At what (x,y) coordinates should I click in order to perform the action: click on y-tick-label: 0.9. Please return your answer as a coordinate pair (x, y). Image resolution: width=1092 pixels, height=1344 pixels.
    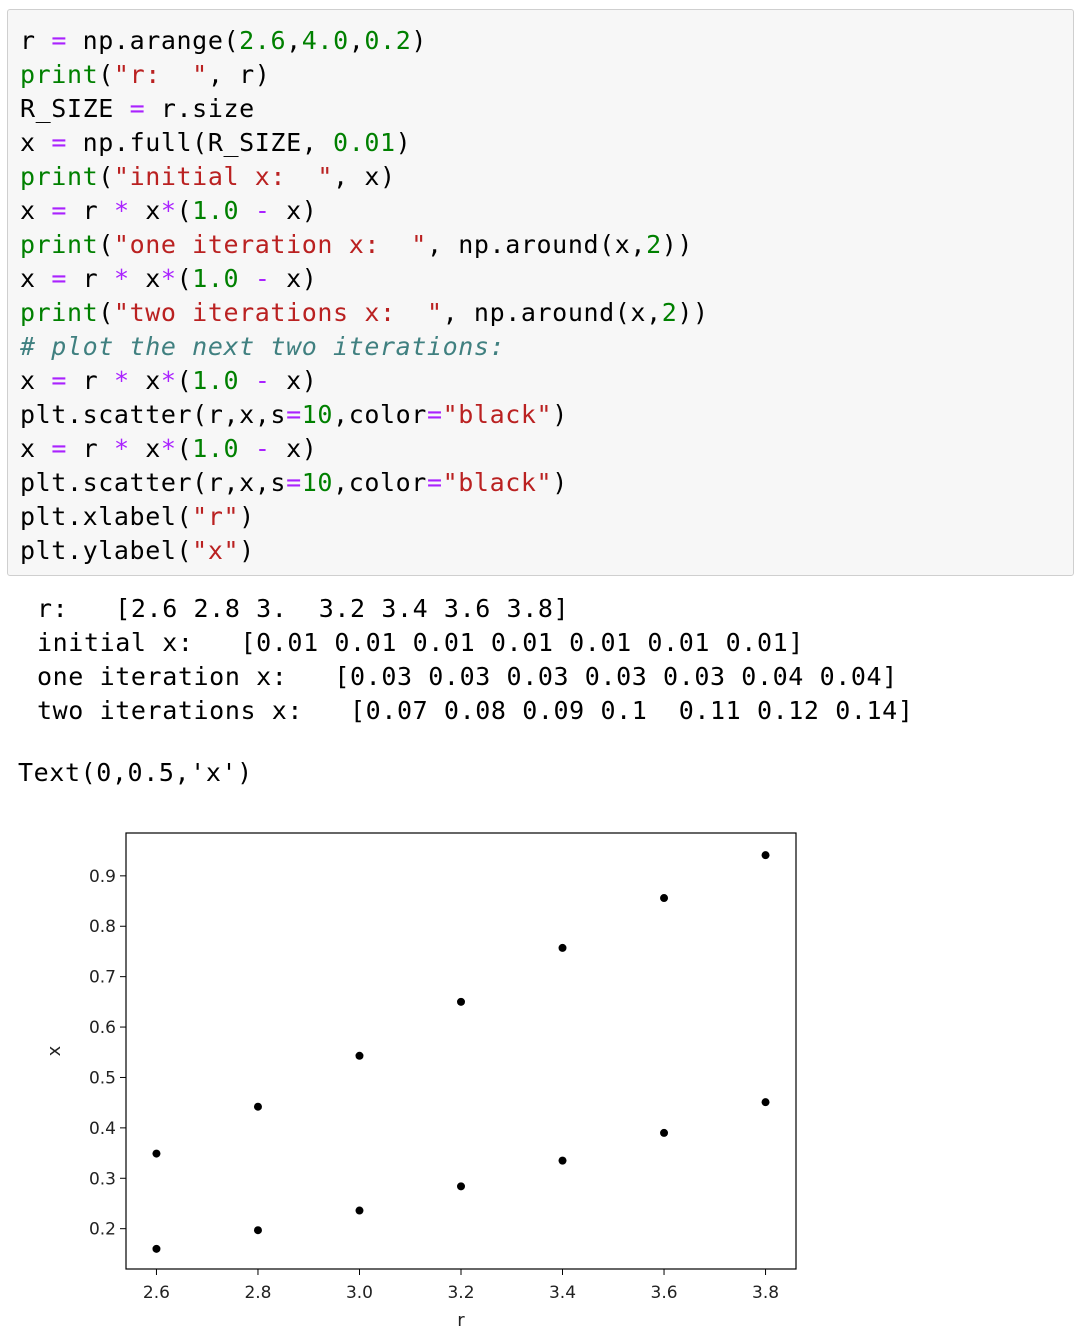
    Looking at the image, I should click on (102, 877).